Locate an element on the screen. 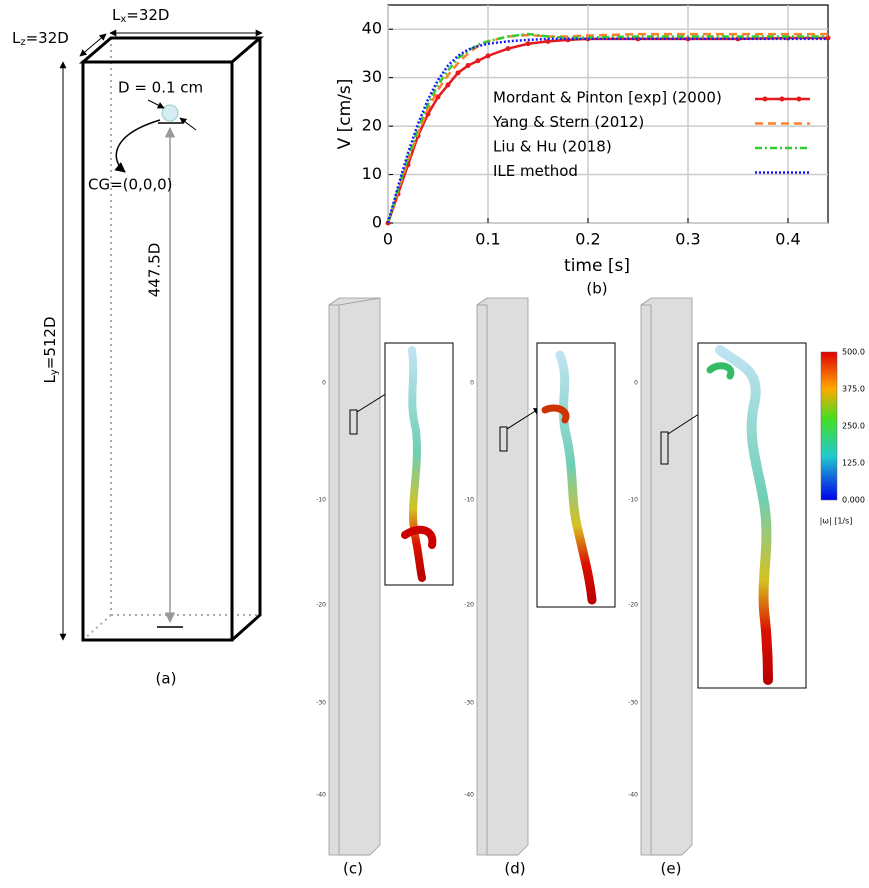  y-tick-label: 0 is located at coordinates (377, 222).